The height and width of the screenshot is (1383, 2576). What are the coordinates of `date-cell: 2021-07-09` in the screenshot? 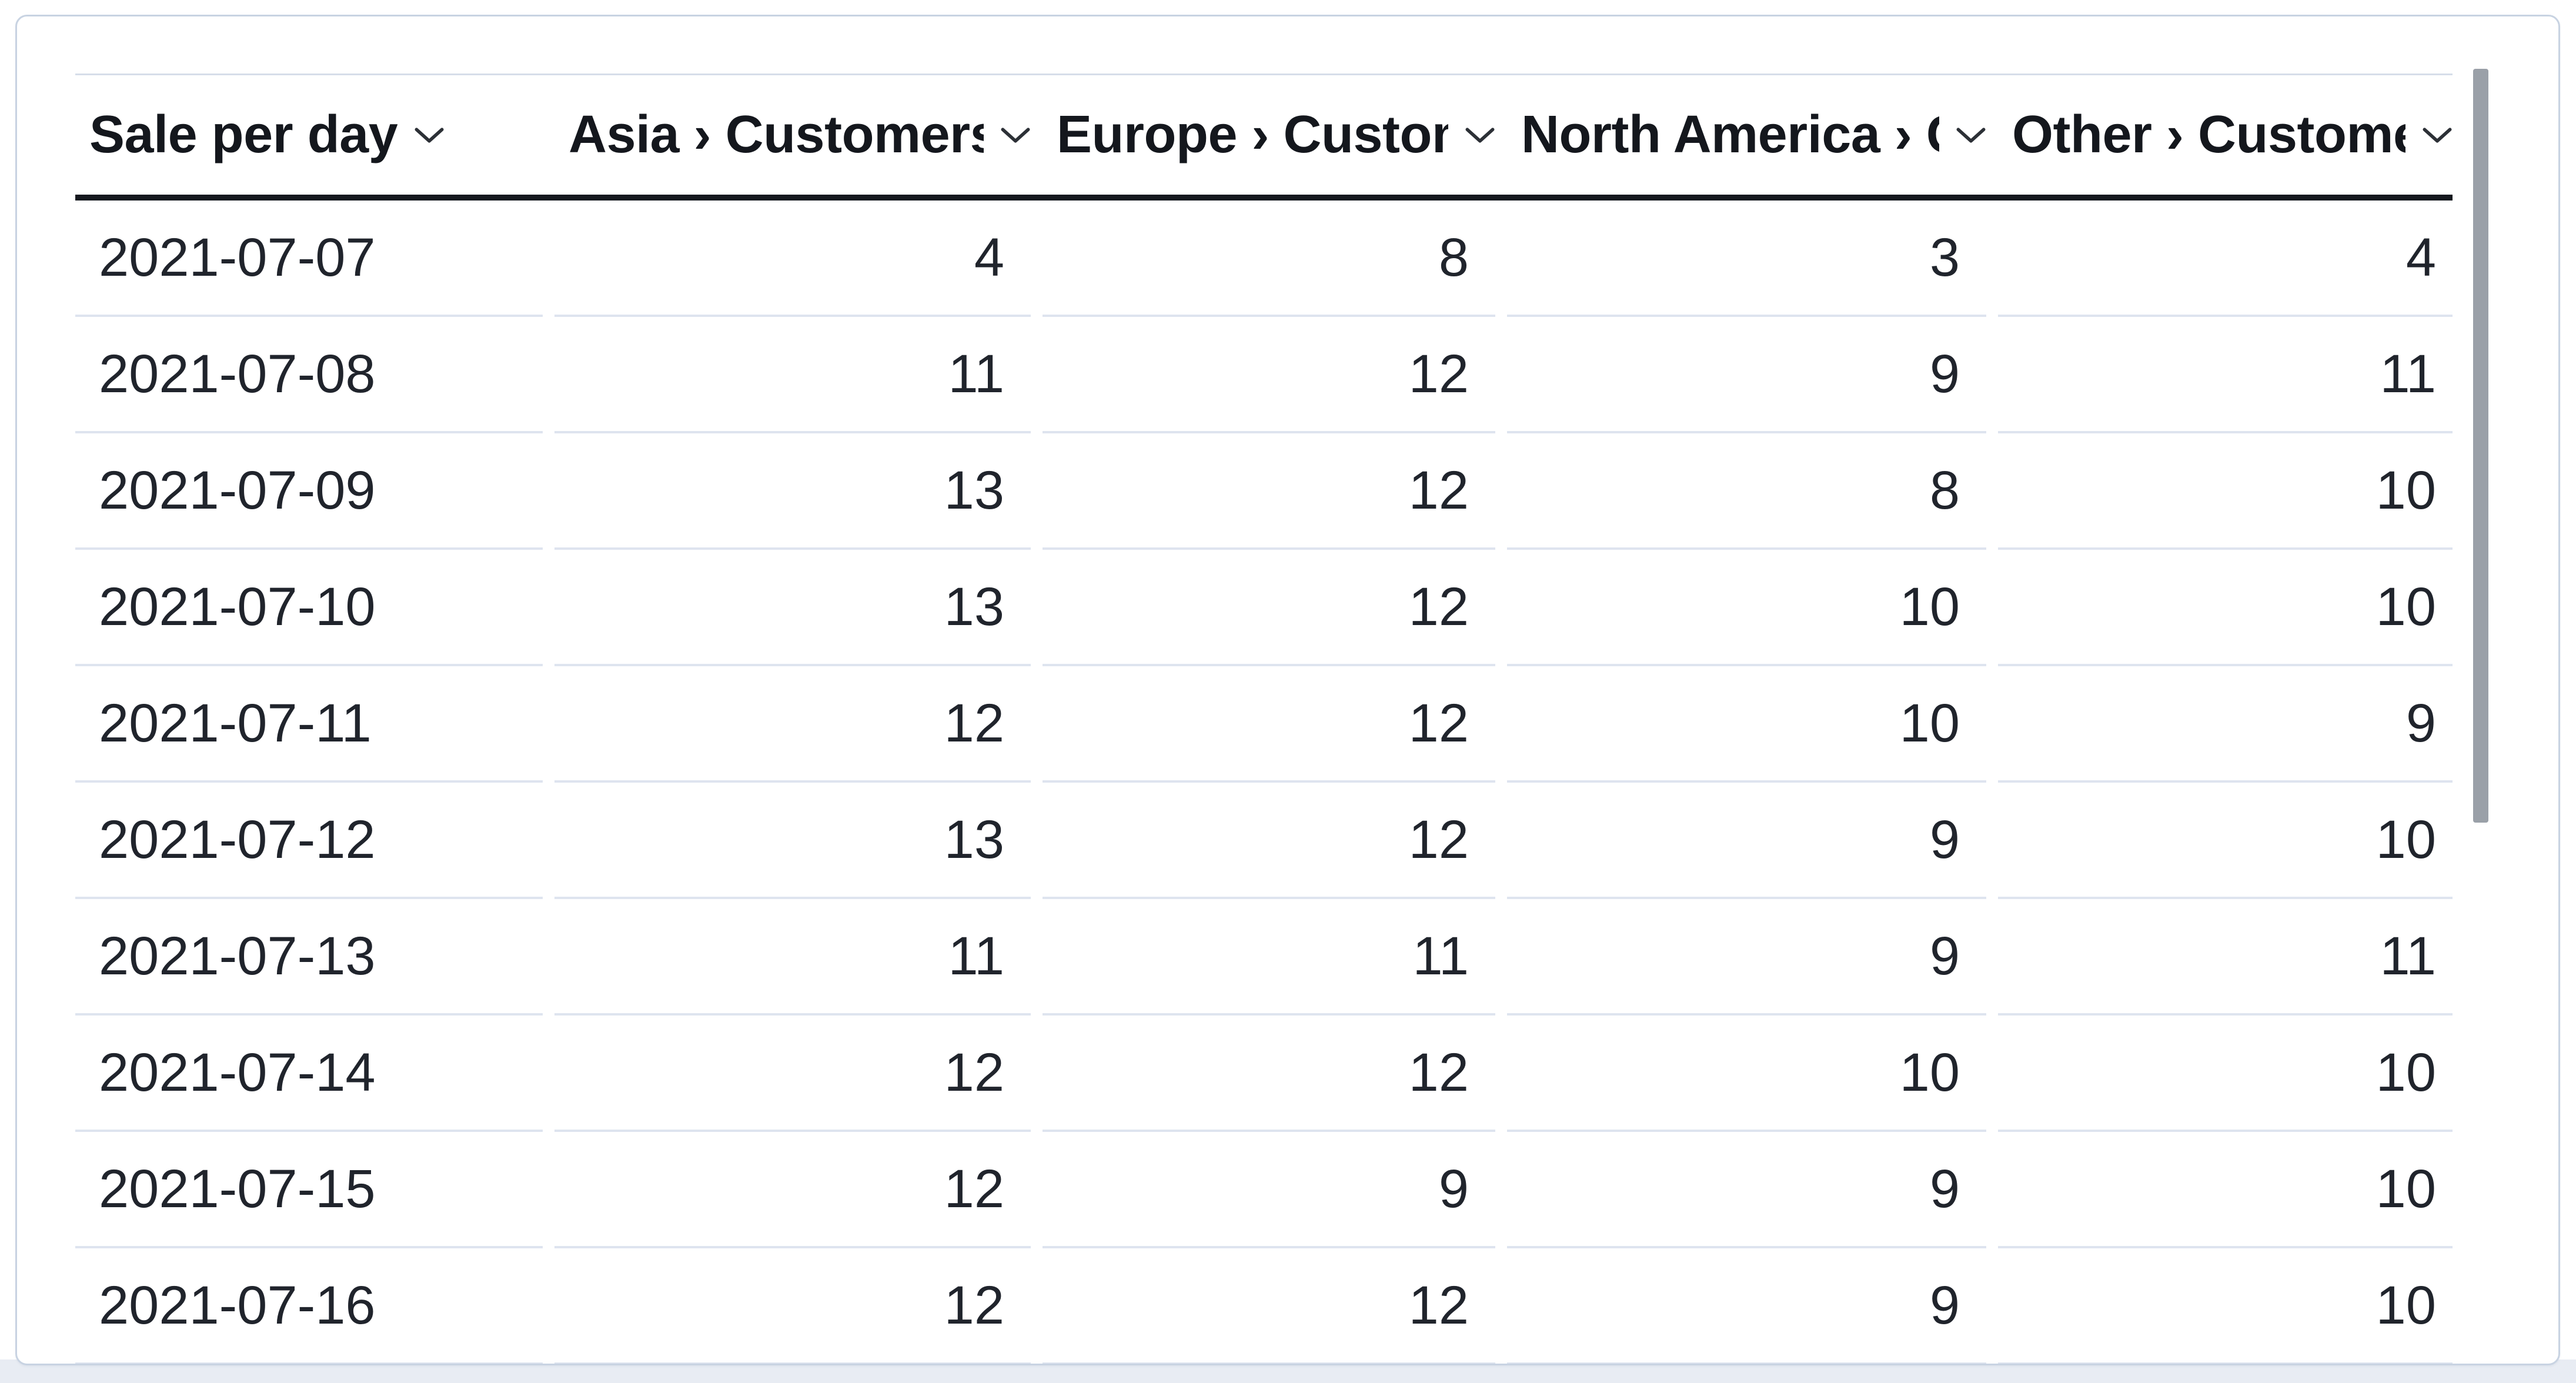 It's located at (309, 491).